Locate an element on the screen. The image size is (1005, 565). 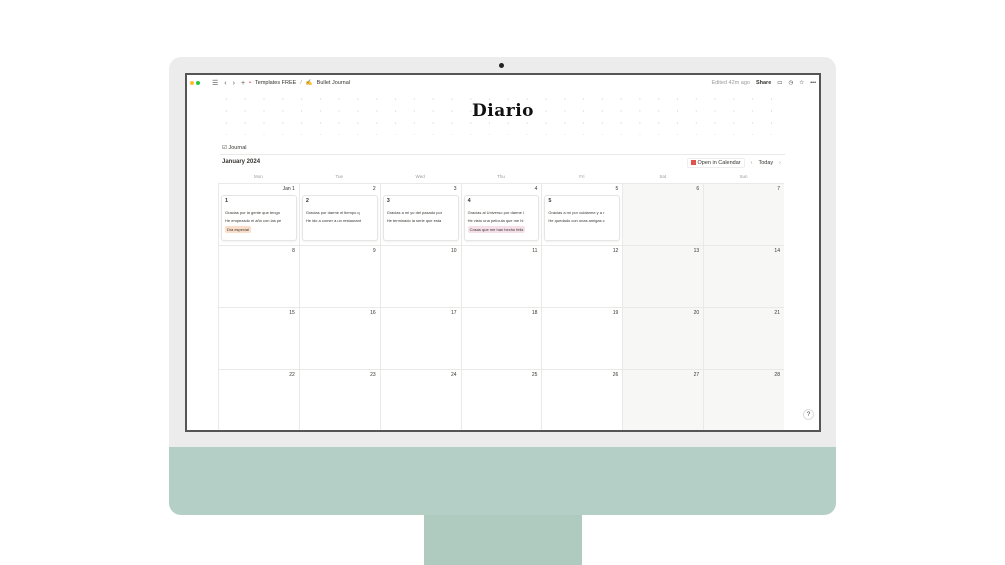
more-icon: ••• is located at coordinates (813, 83).